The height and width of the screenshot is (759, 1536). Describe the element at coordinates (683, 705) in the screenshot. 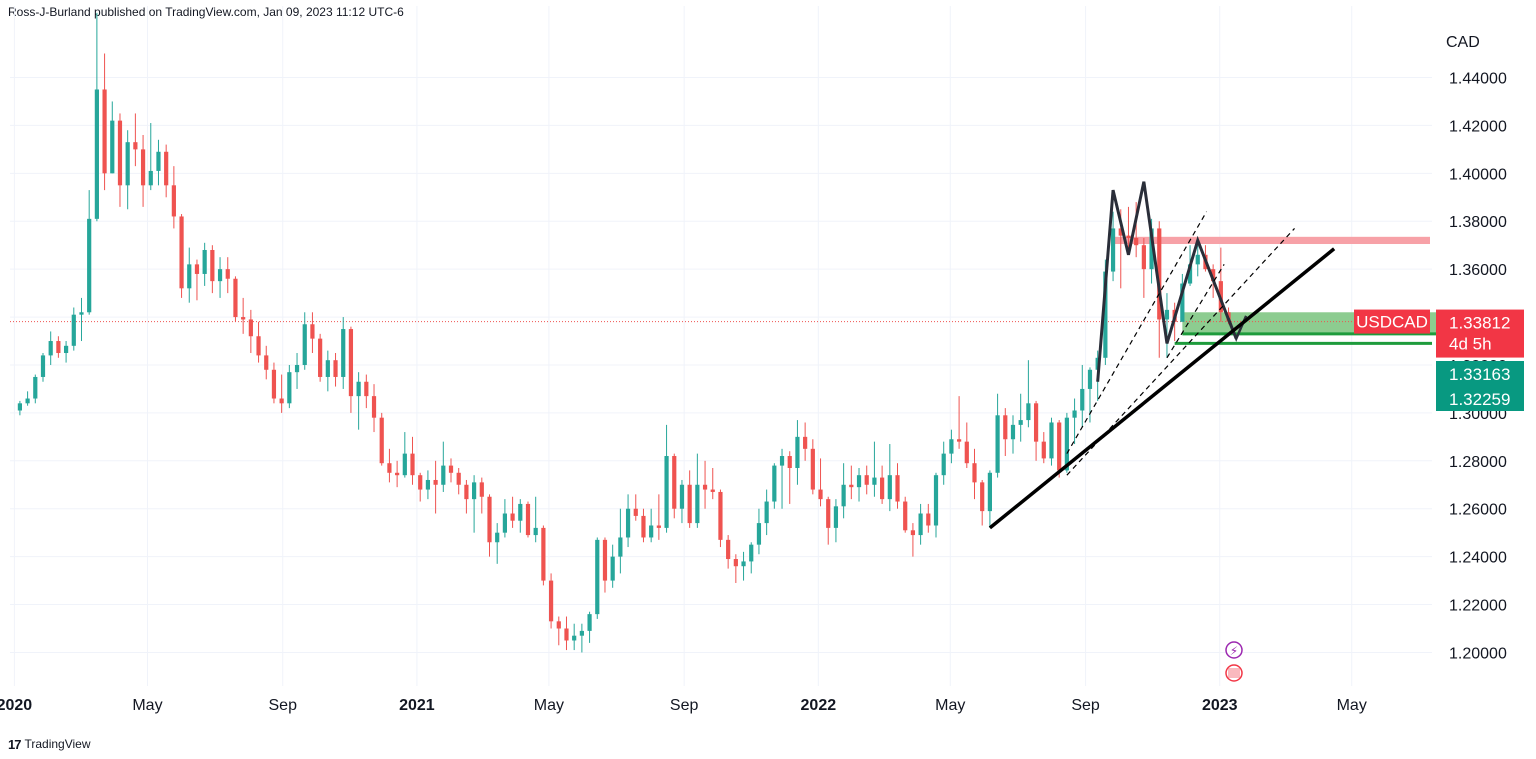

I see `x-axis: 2020 May Sep 2021 May Sep 2022 May Sep 2023 May` at that location.